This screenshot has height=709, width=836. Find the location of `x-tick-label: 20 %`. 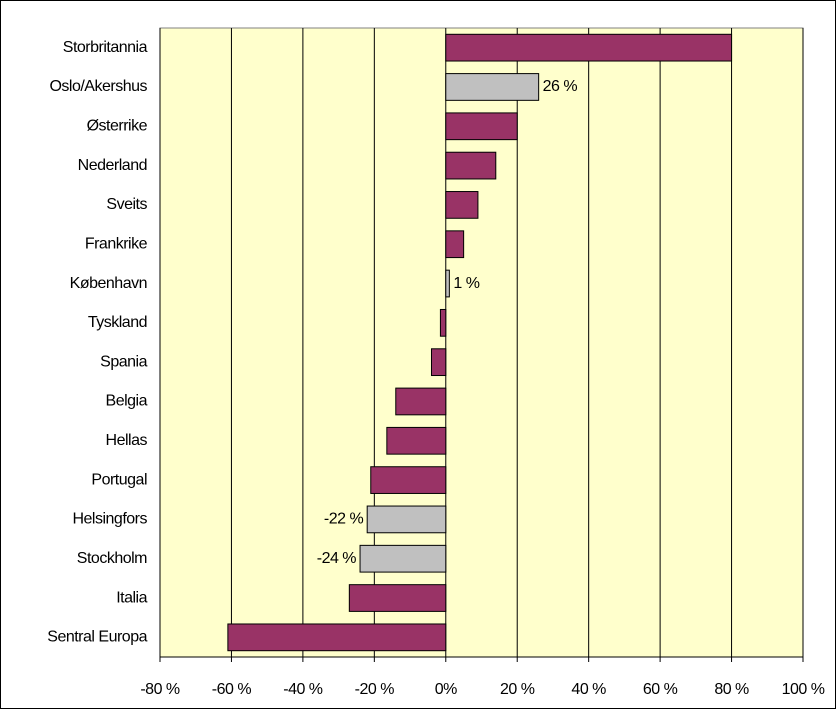

x-tick-label: 20 % is located at coordinates (517, 689).